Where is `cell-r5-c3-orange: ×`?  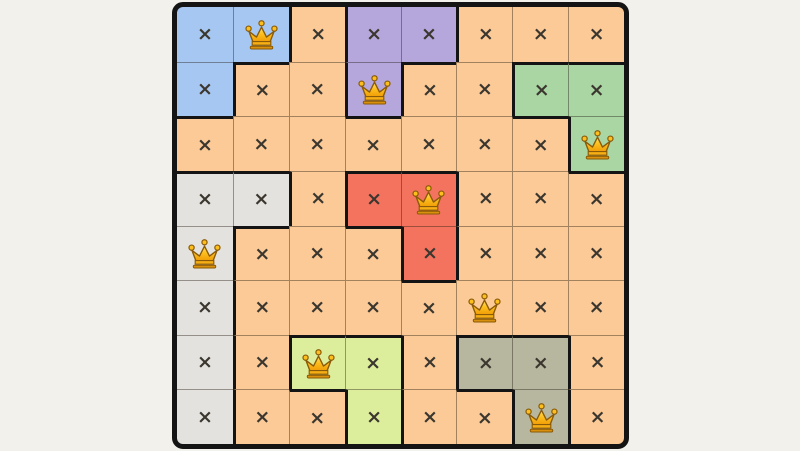 cell-r5-c3-orange: × is located at coordinates (372, 307).